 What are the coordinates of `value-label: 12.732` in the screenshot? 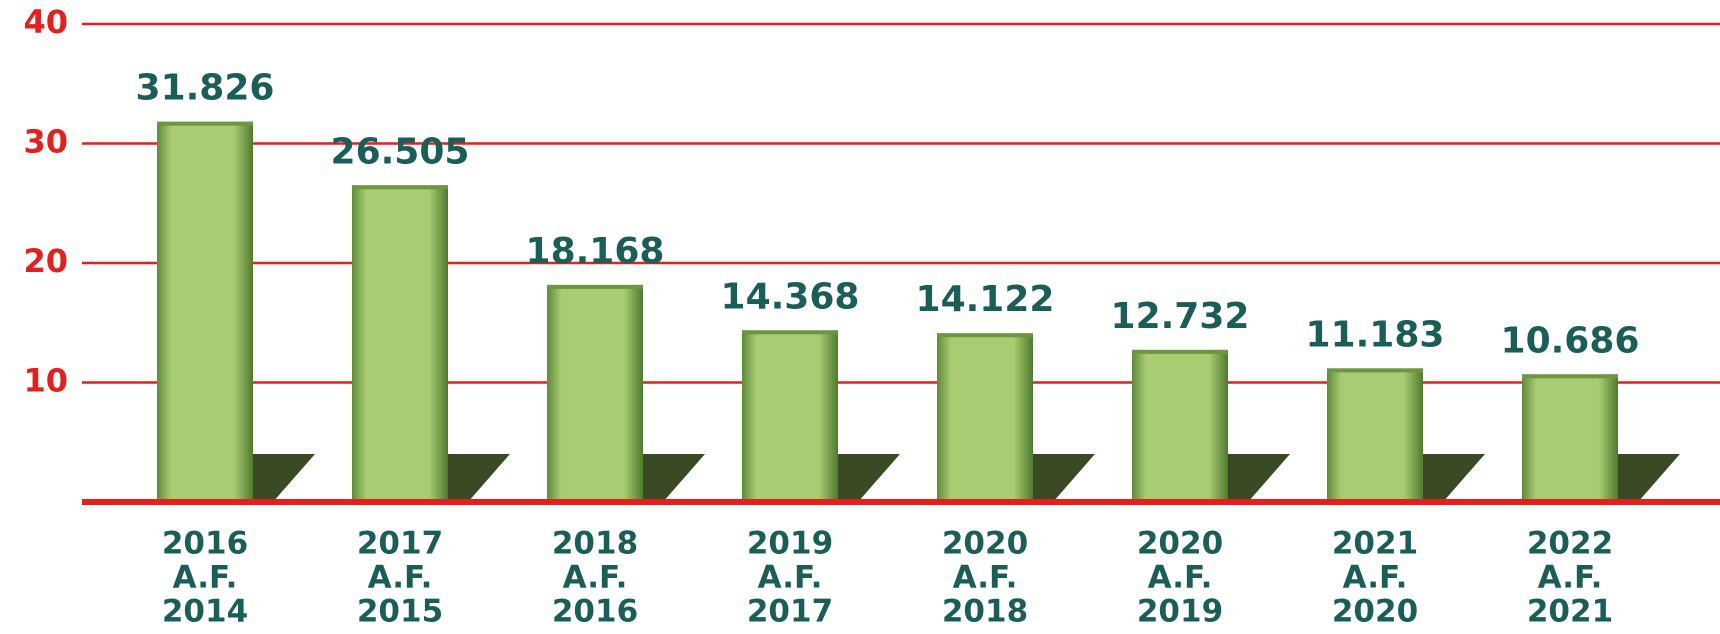 It's located at (1180, 316).